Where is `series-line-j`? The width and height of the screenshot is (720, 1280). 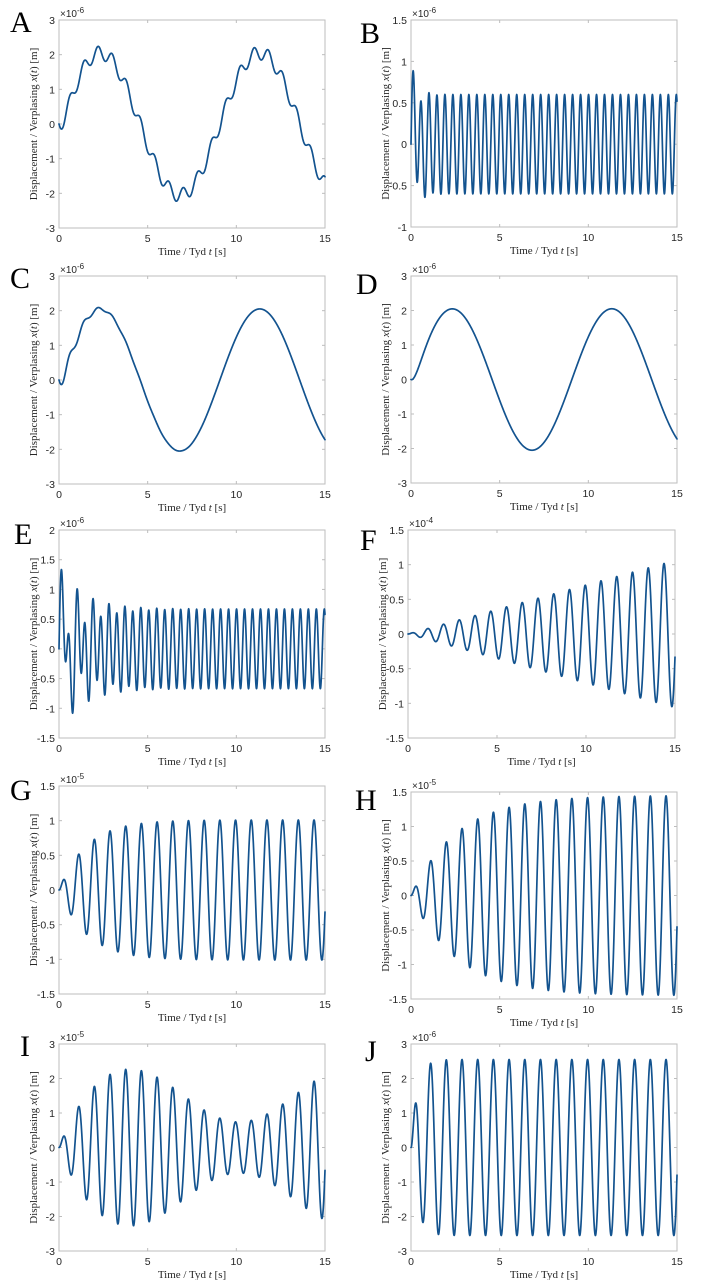
series-line-j is located at coordinates (544, 1147).